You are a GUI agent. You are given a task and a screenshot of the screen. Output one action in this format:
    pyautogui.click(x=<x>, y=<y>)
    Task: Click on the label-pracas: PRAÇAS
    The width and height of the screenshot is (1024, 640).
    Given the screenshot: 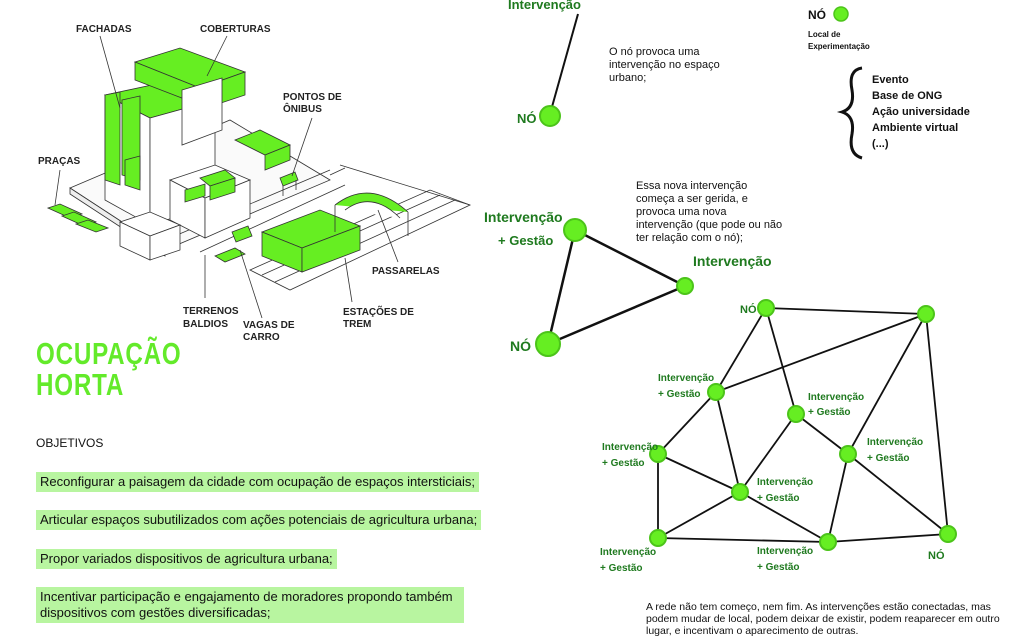 What is the action you would take?
    pyautogui.click(x=59, y=161)
    